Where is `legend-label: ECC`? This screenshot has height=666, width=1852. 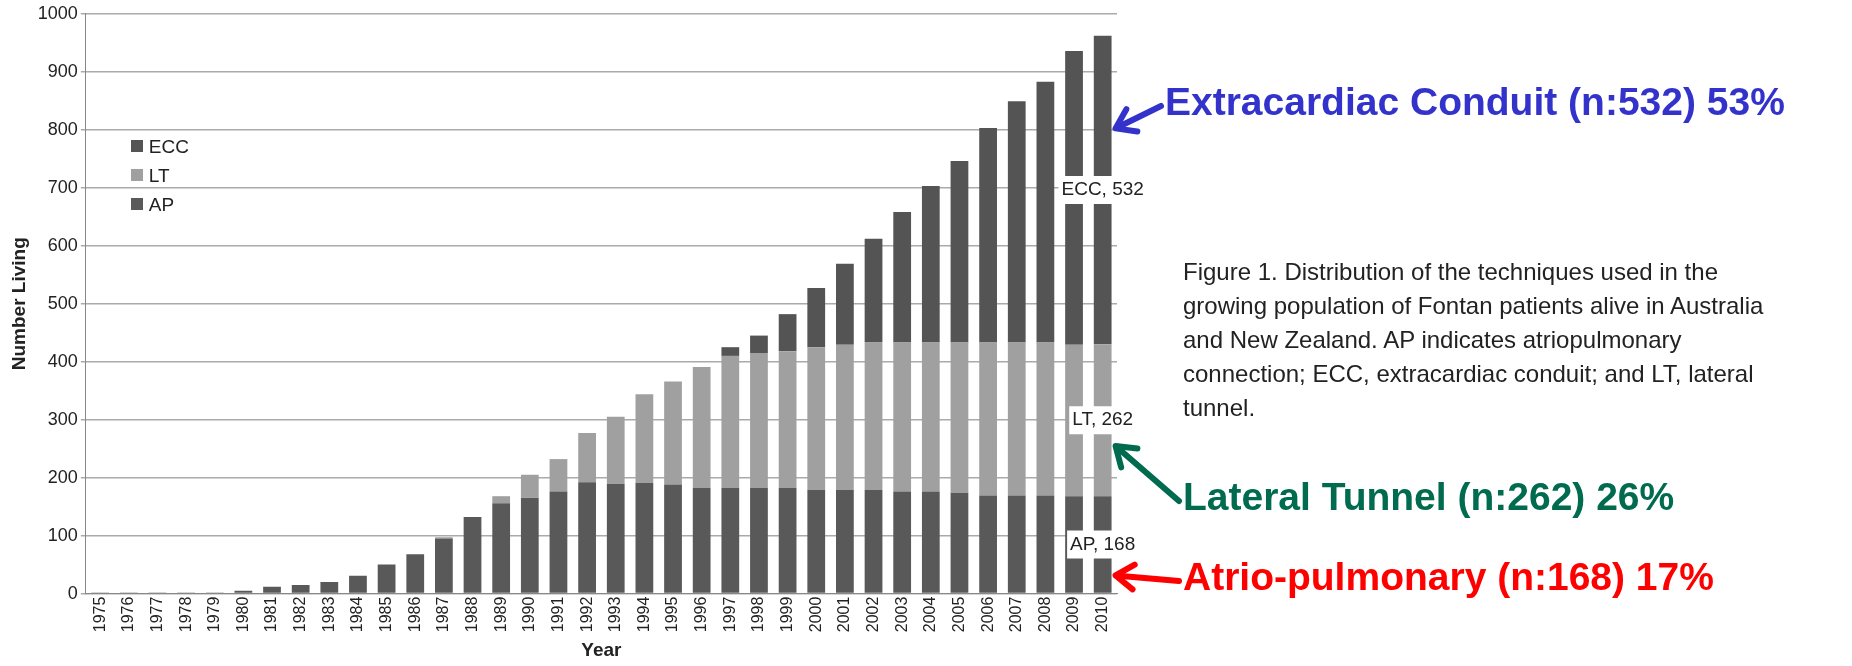
legend-label: ECC is located at coordinates (168, 146).